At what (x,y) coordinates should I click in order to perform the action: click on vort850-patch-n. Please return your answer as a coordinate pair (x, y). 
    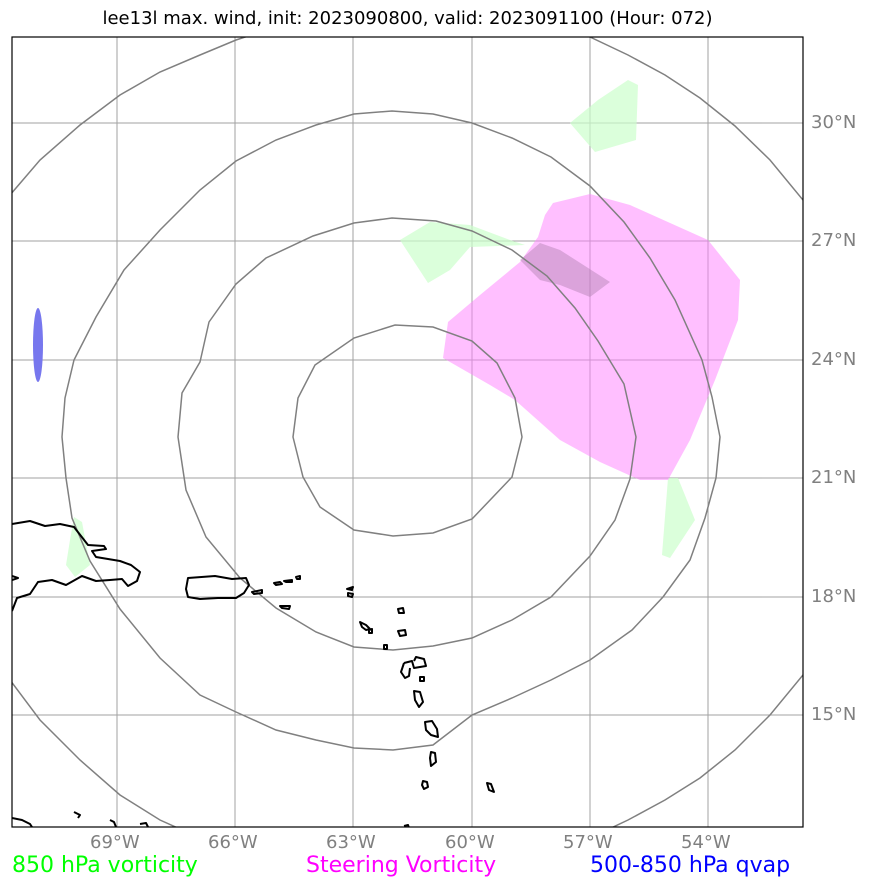
    Looking at the image, I should click on (462, 252).